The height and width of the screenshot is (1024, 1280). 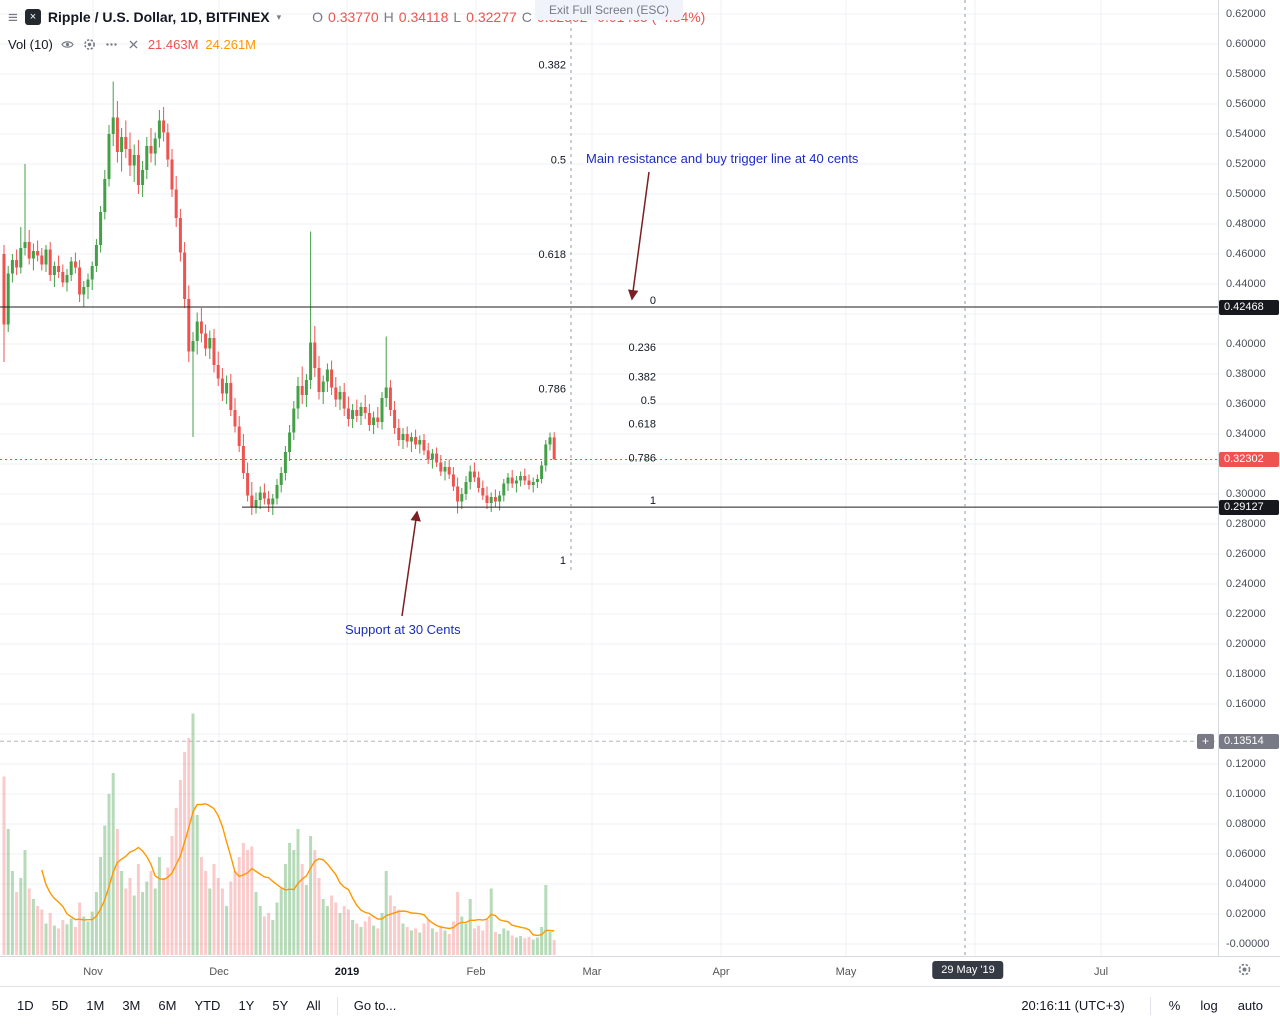 What do you see at coordinates (1246, 344) in the screenshot?
I see `price-tick: 0.40000` at bounding box center [1246, 344].